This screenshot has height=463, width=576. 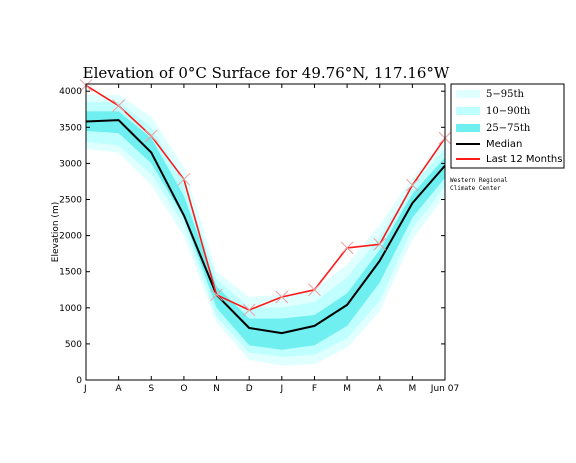 I want to click on x-tick-label: D, so click(x=249, y=389).